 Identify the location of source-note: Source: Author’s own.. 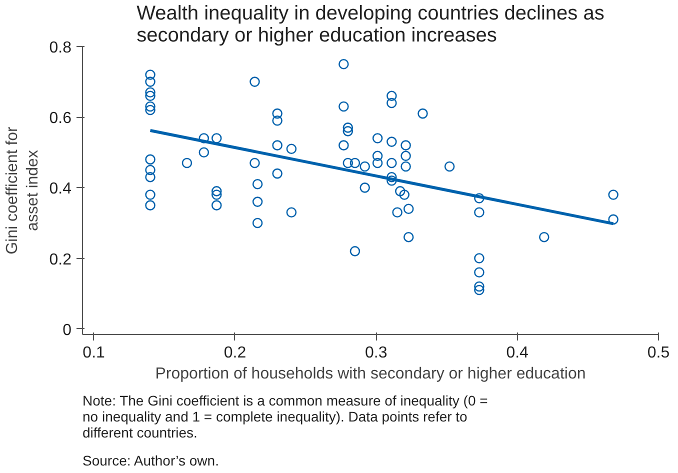
(150, 460).